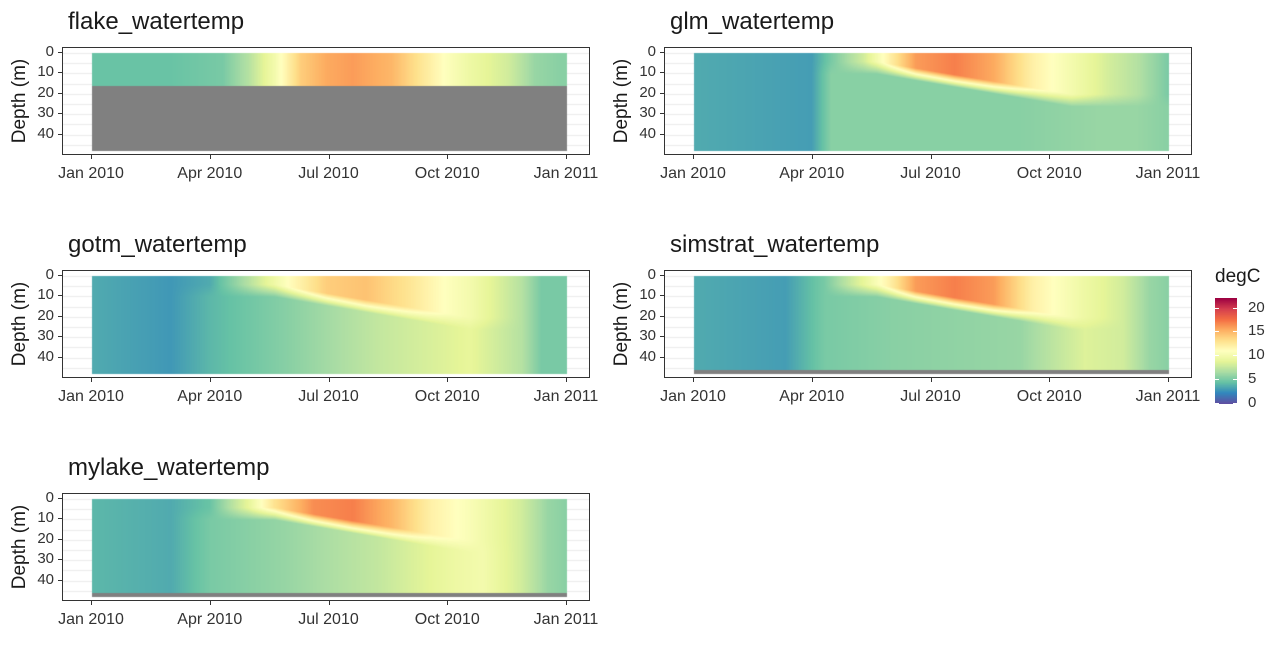  I want to click on heatmap-cells, so click(928, 324).